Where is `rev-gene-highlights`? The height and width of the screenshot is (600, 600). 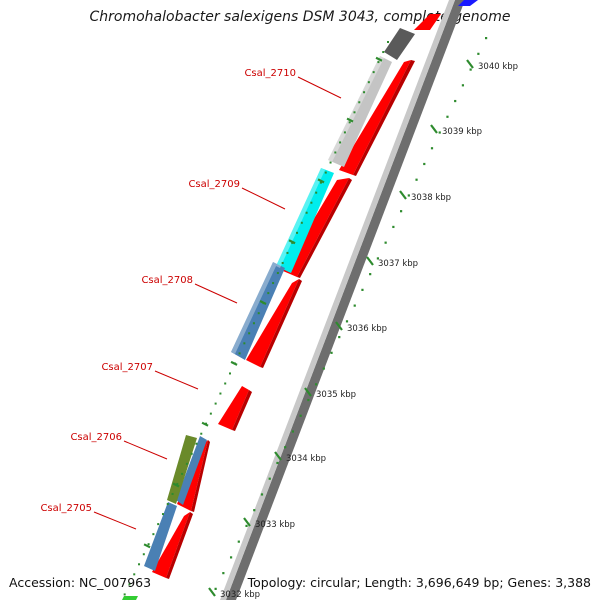
rev-gene-highlights is located at coordinates (307, 205).